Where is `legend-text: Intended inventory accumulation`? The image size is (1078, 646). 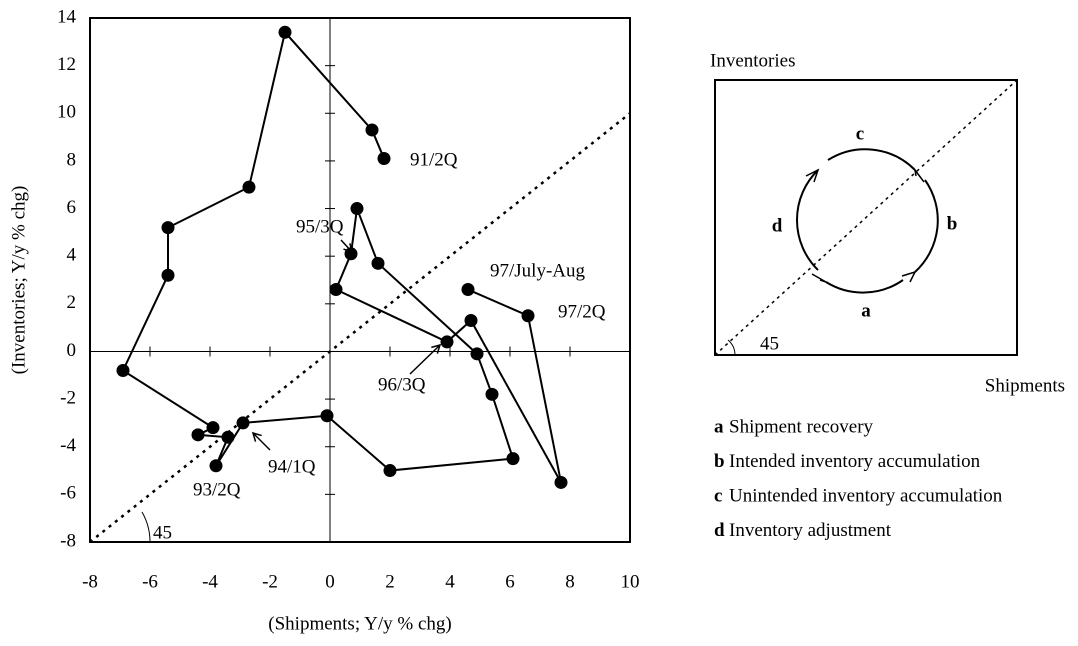
legend-text: Intended inventory accumulation is located at coordinates (855, 461).